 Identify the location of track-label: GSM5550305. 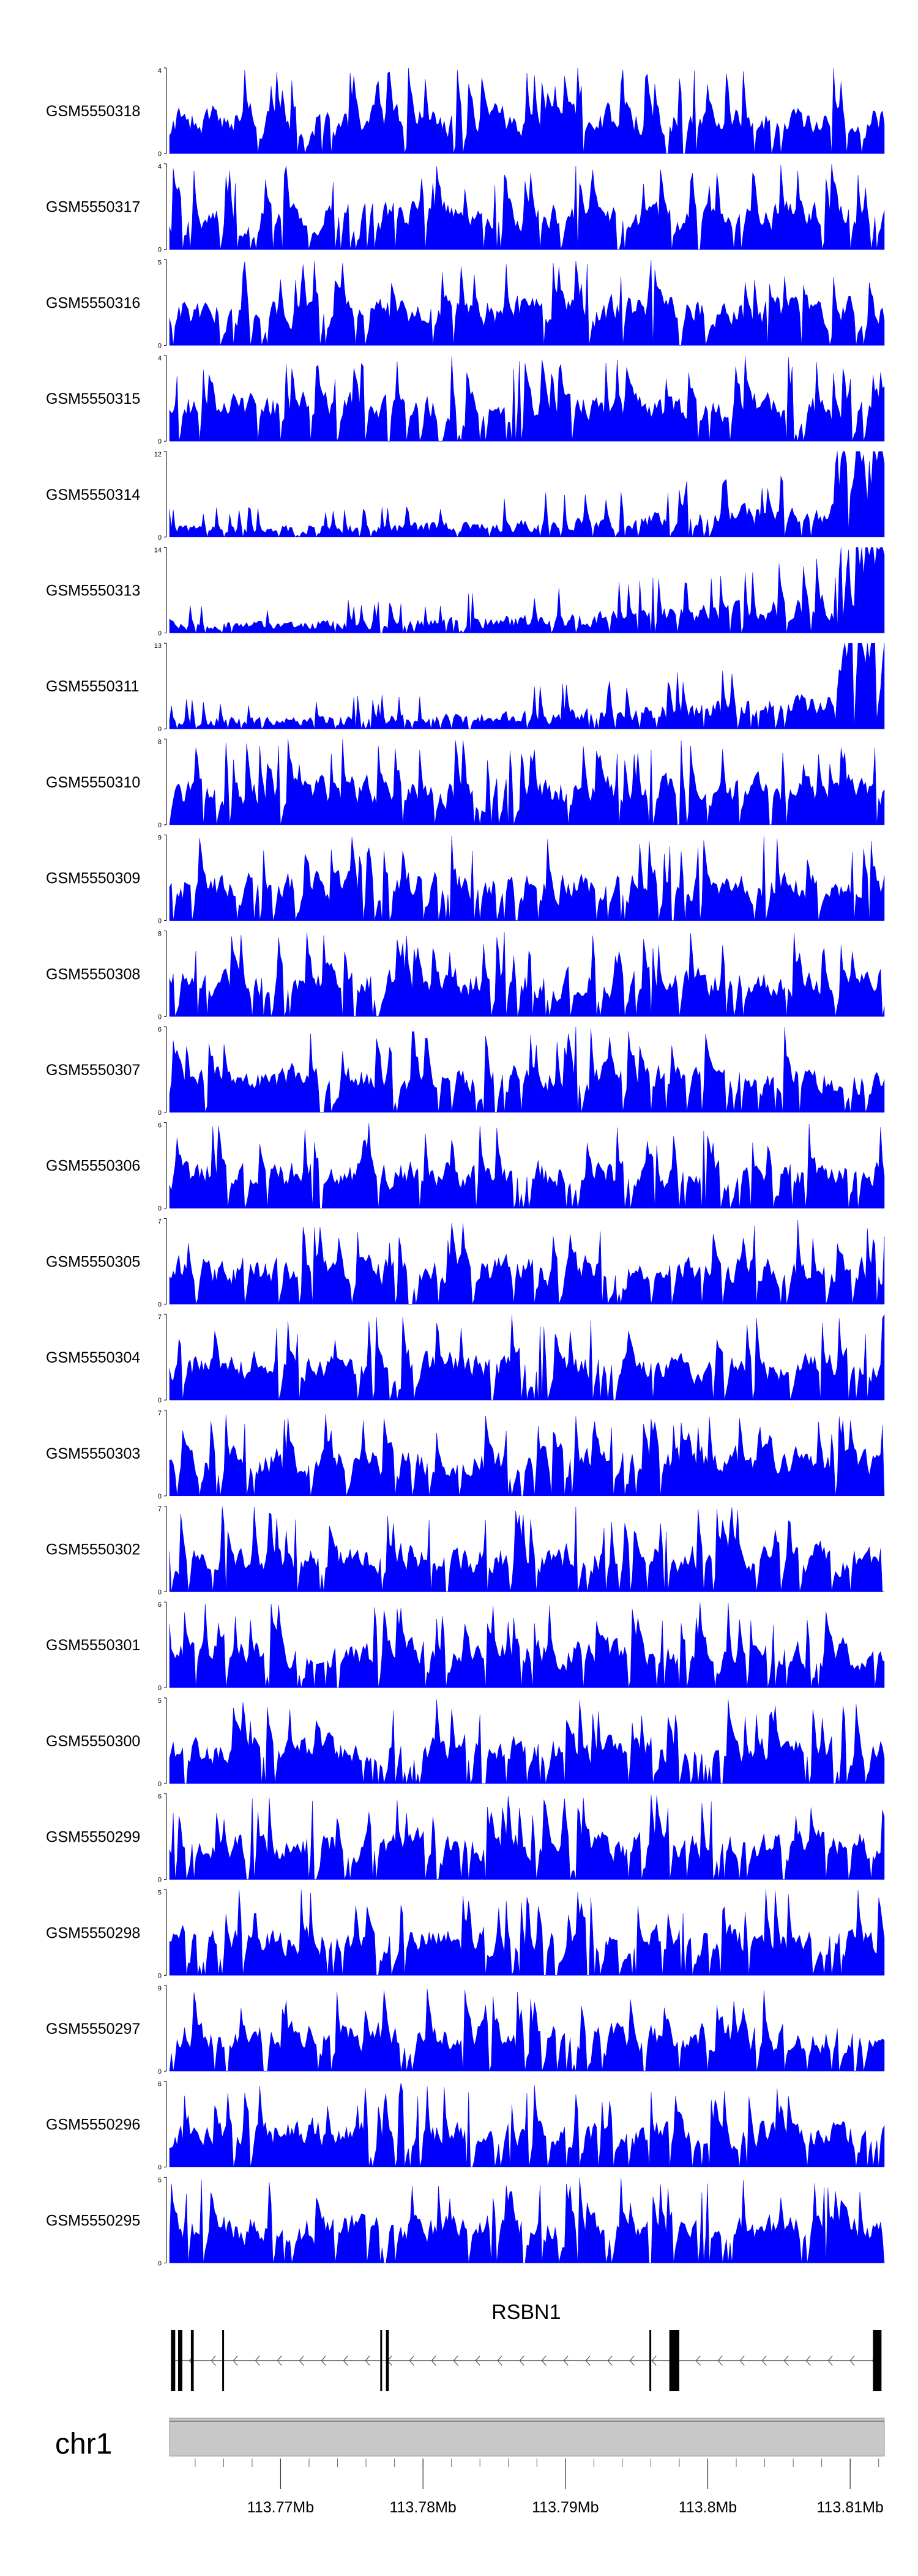
(93, 1261).